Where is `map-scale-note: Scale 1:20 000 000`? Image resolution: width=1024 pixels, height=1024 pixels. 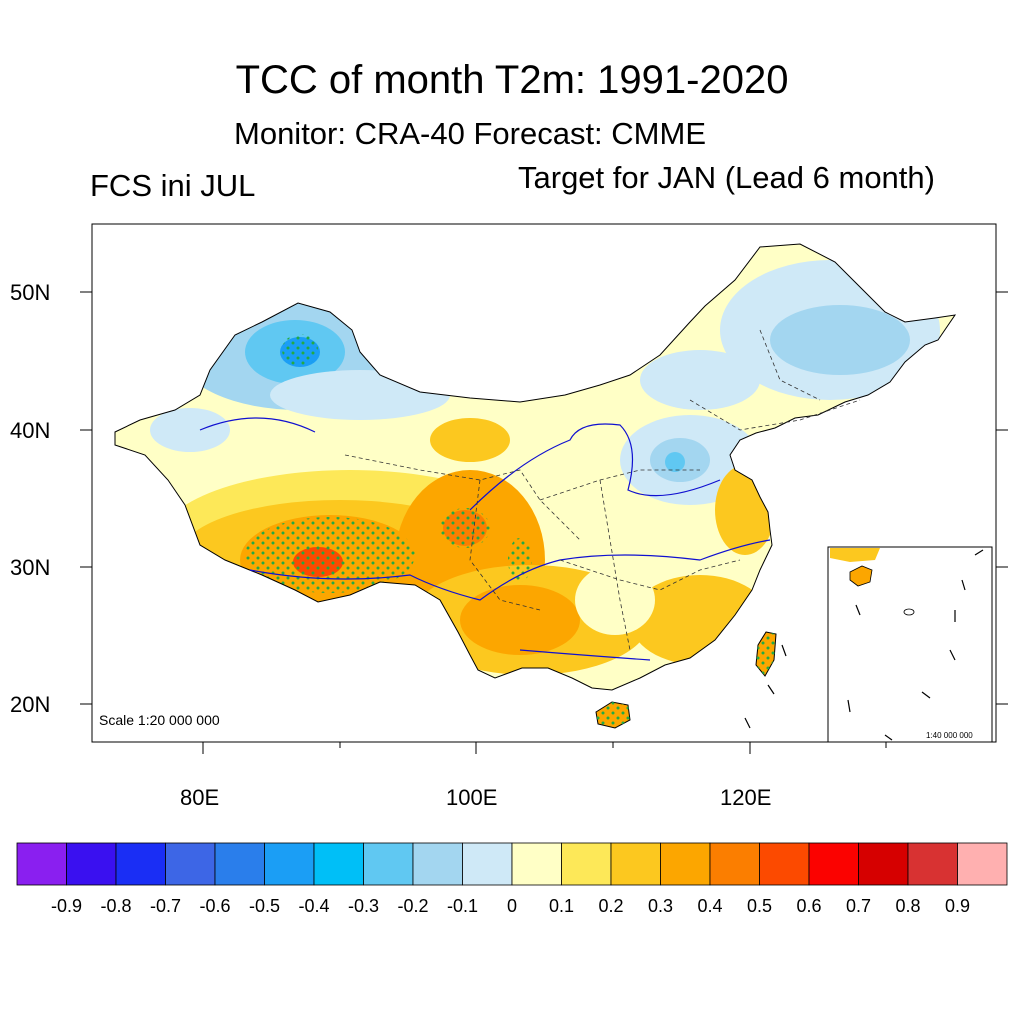 map-scale-note: Scale 1:20 000 000 is located at coordinates (159, 720).